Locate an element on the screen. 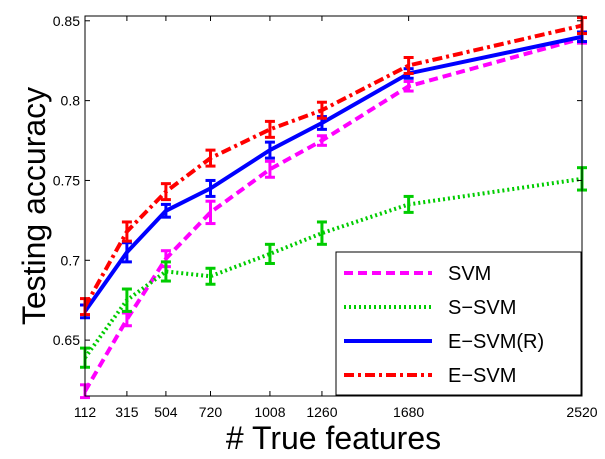 The width and height of the screenshot is (605, 459). x-tick-label: 504 is located at coordinates (166, 412).